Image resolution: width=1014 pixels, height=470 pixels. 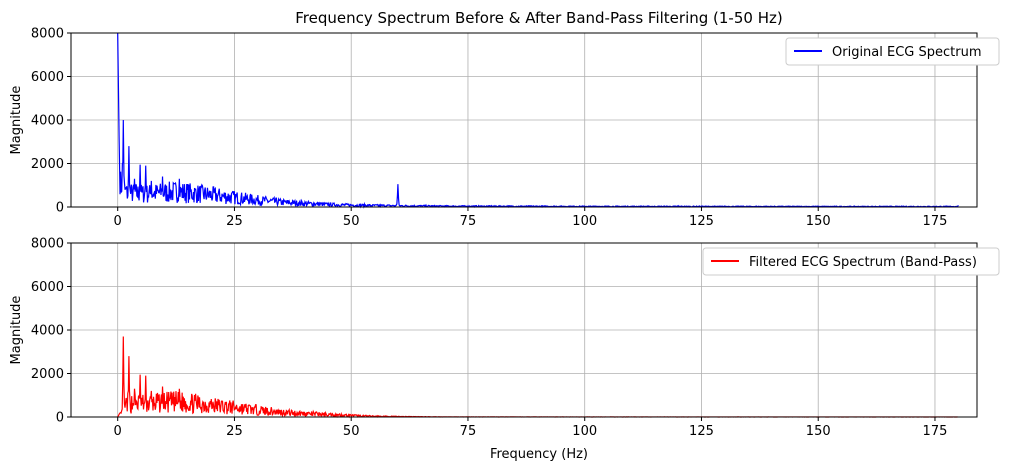 What do you see at coordinates (935, 221) in the screenshot?
I see `top-x-tick-label: 175` at bounding box center [935, 221].